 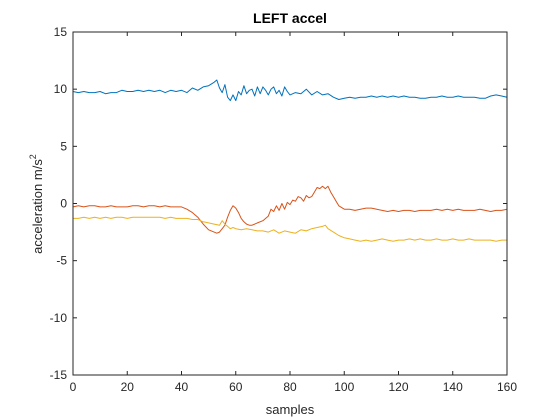 What do you see at coordinates (236, 387) in the screenshot?
I see `x-tick-label: 60` at bounding box center [236, 387].